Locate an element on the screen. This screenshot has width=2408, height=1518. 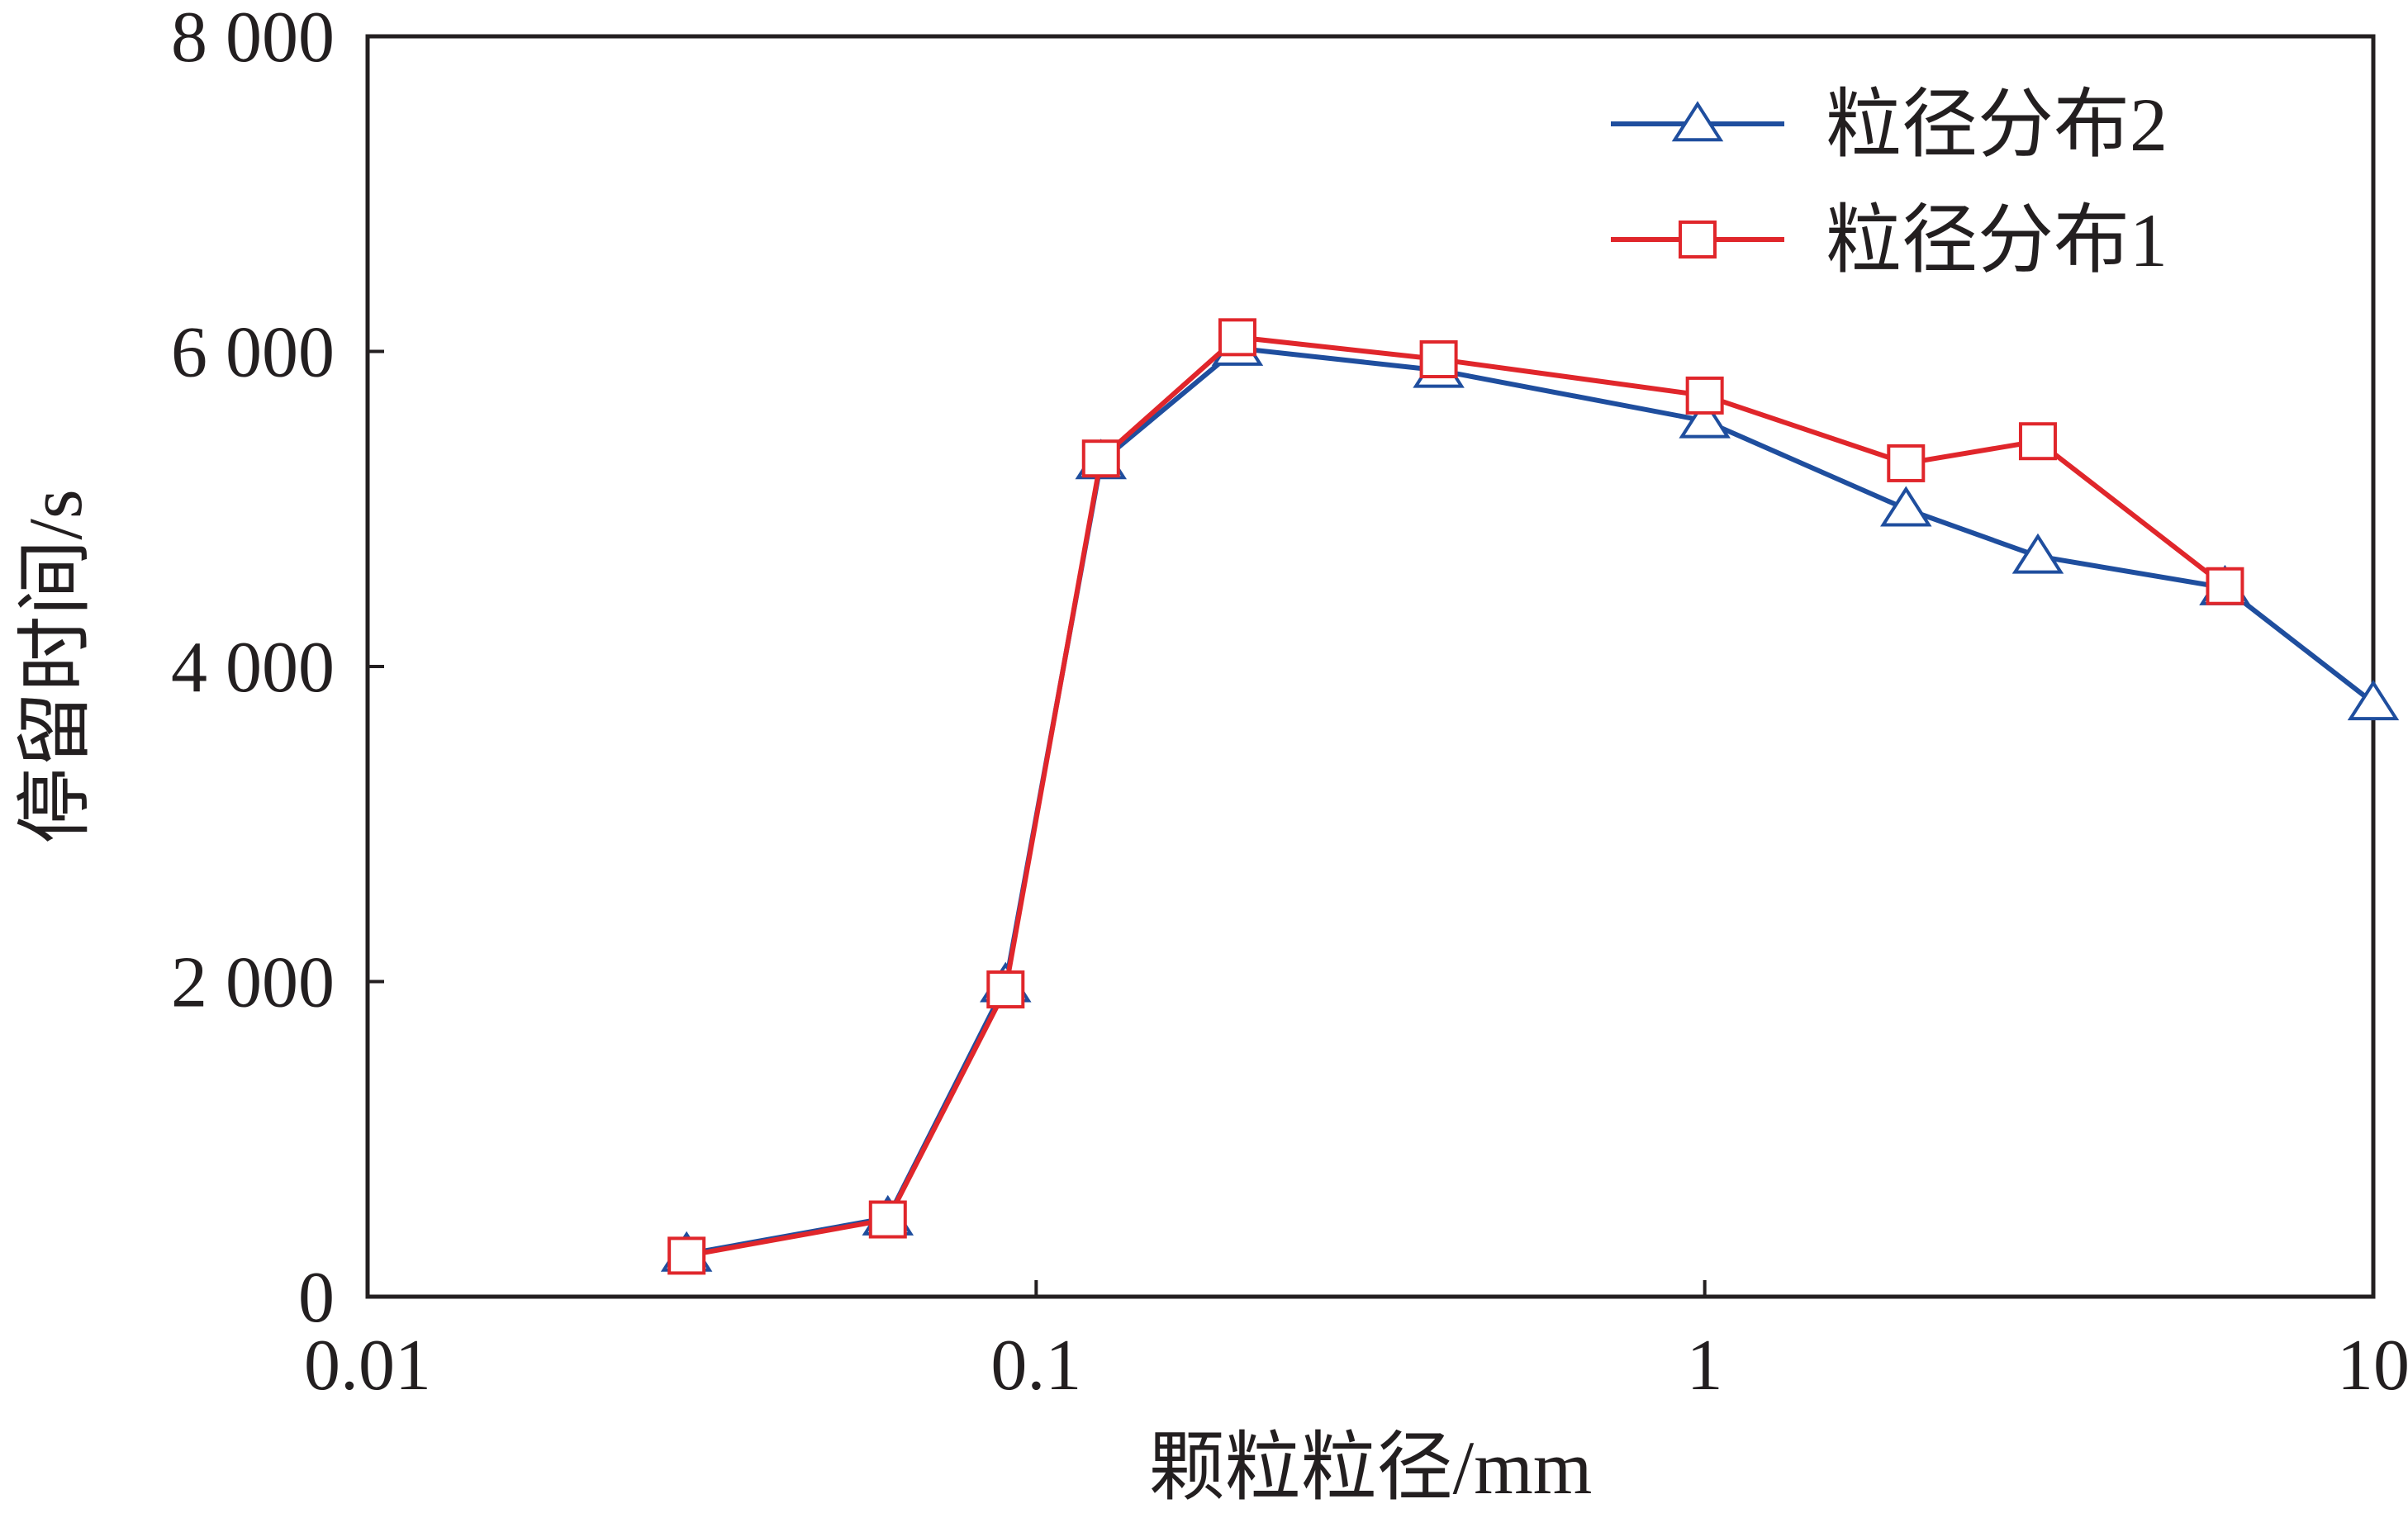
x-axis-title: 颗粒粒径/mm is located at coordinates (1371, 1467).